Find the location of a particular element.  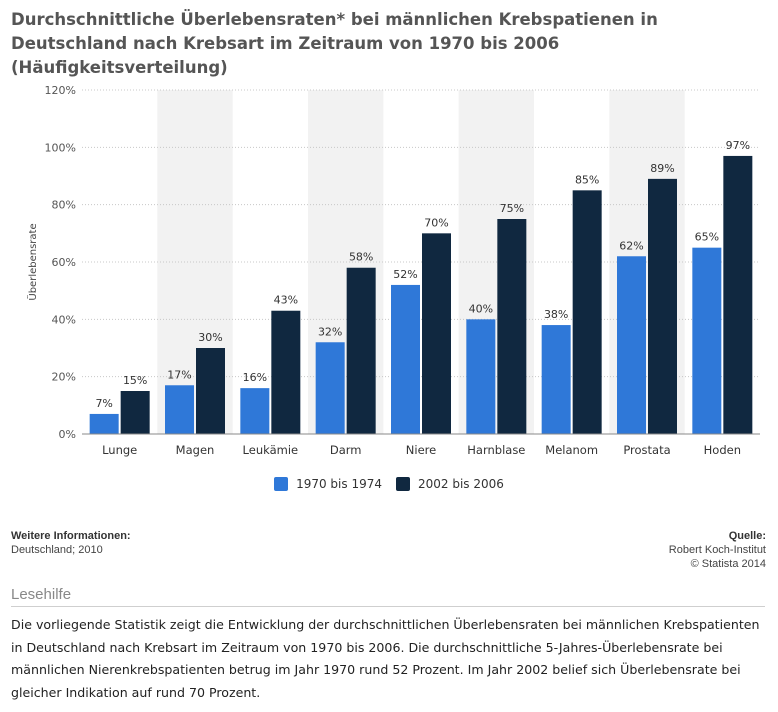

x-tick-label: Niere is located at coordinates (421, 450).